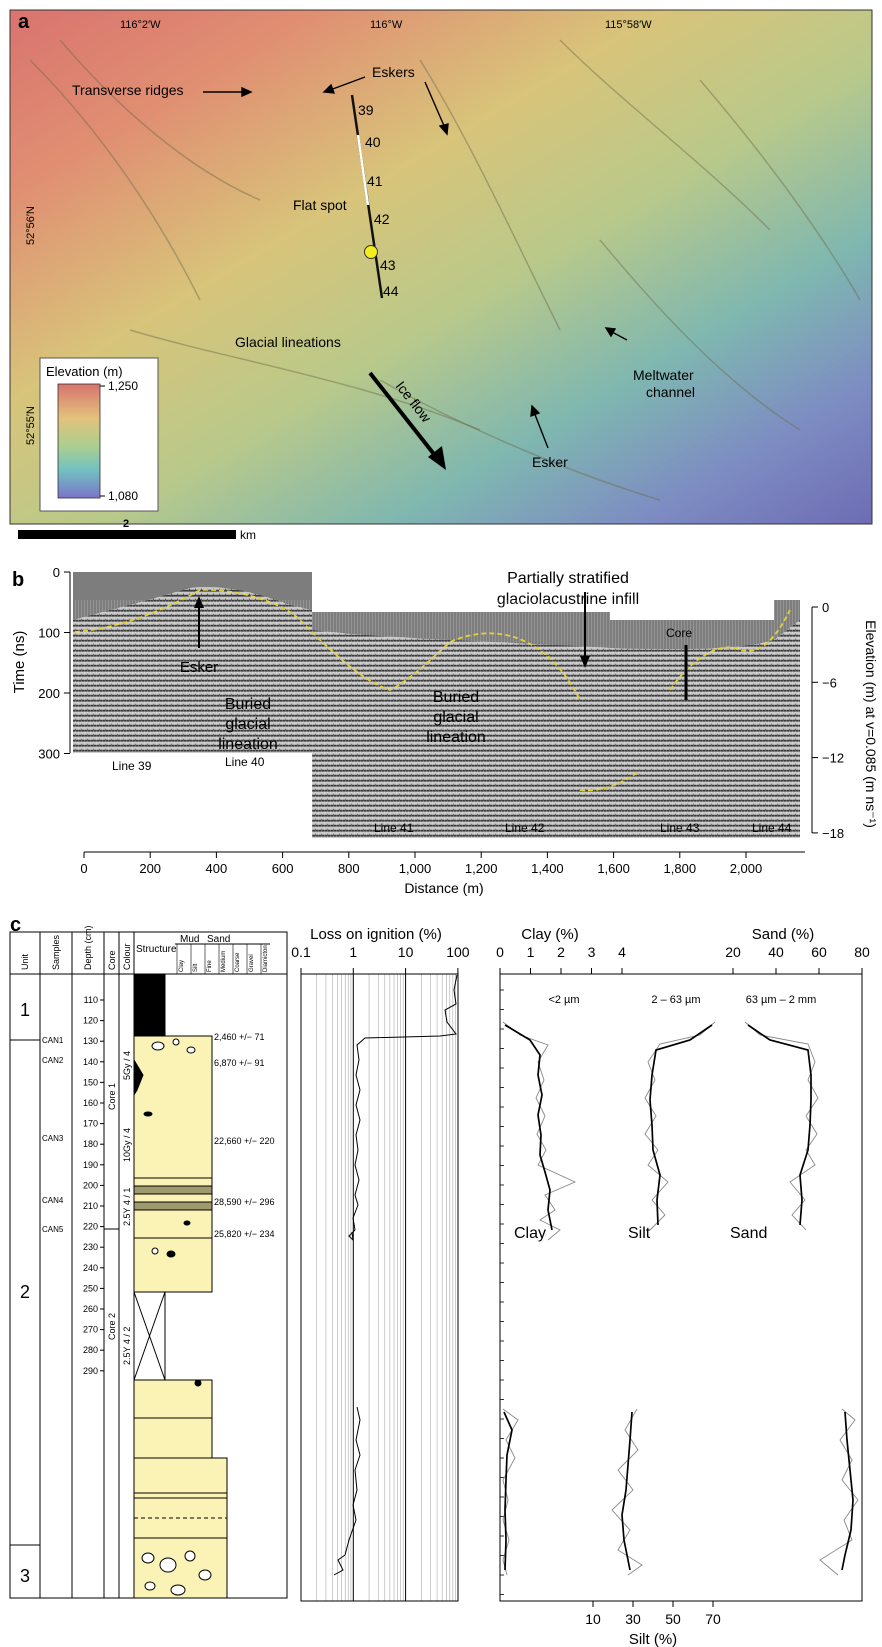  What do you see at coordinates (25, 1576) in the screenshot?
I see `unit-label: 3` at bounding box center [25, 1576].